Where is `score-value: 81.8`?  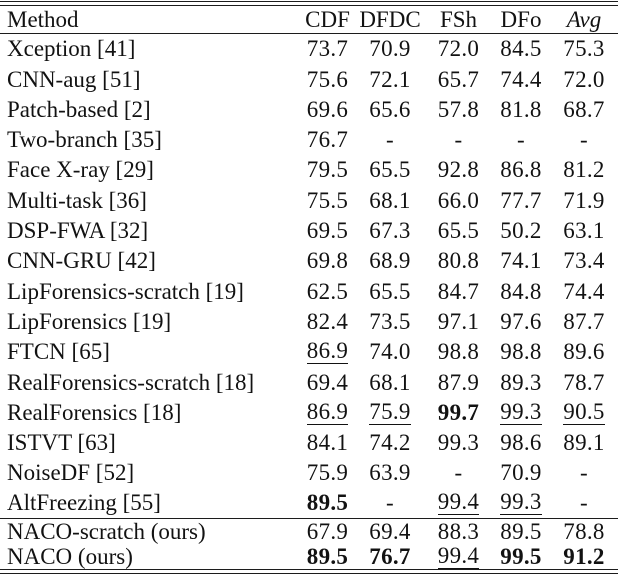
score-value: 81.8 is located at coordinates (521, 109).